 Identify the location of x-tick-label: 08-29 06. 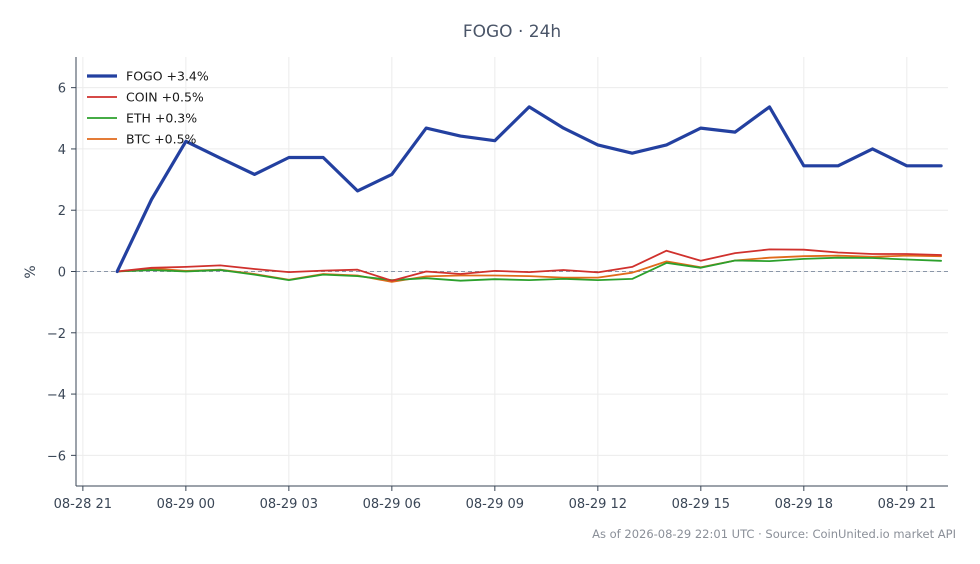
(392, 504).